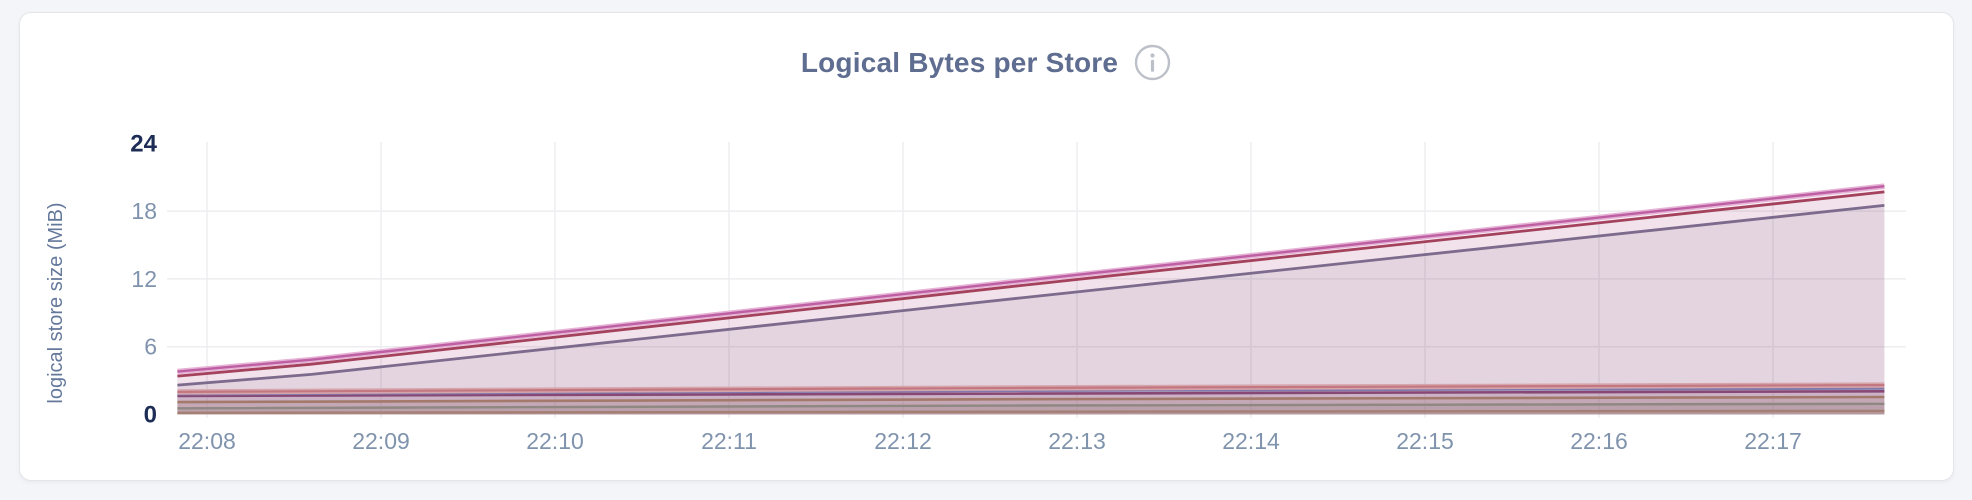 The height and width of the screenshot is (500, 1972). I want to click on x-tick-22:08: 22:08, so click(207, 441).